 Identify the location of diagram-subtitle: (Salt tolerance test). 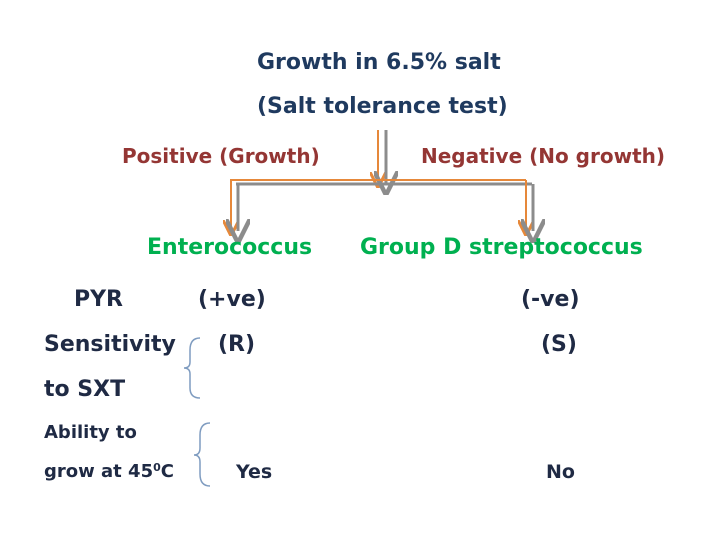
(382, 106).